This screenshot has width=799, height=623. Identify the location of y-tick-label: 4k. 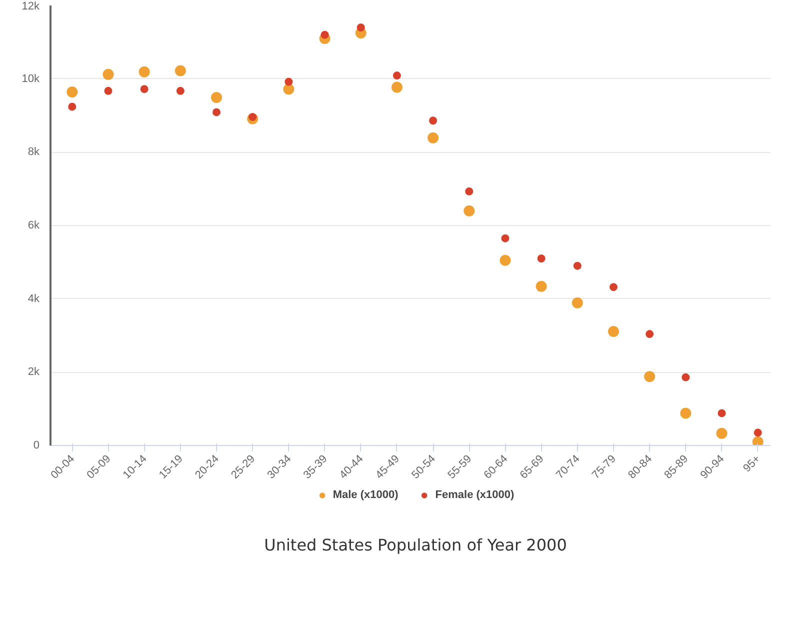
(34, 298).